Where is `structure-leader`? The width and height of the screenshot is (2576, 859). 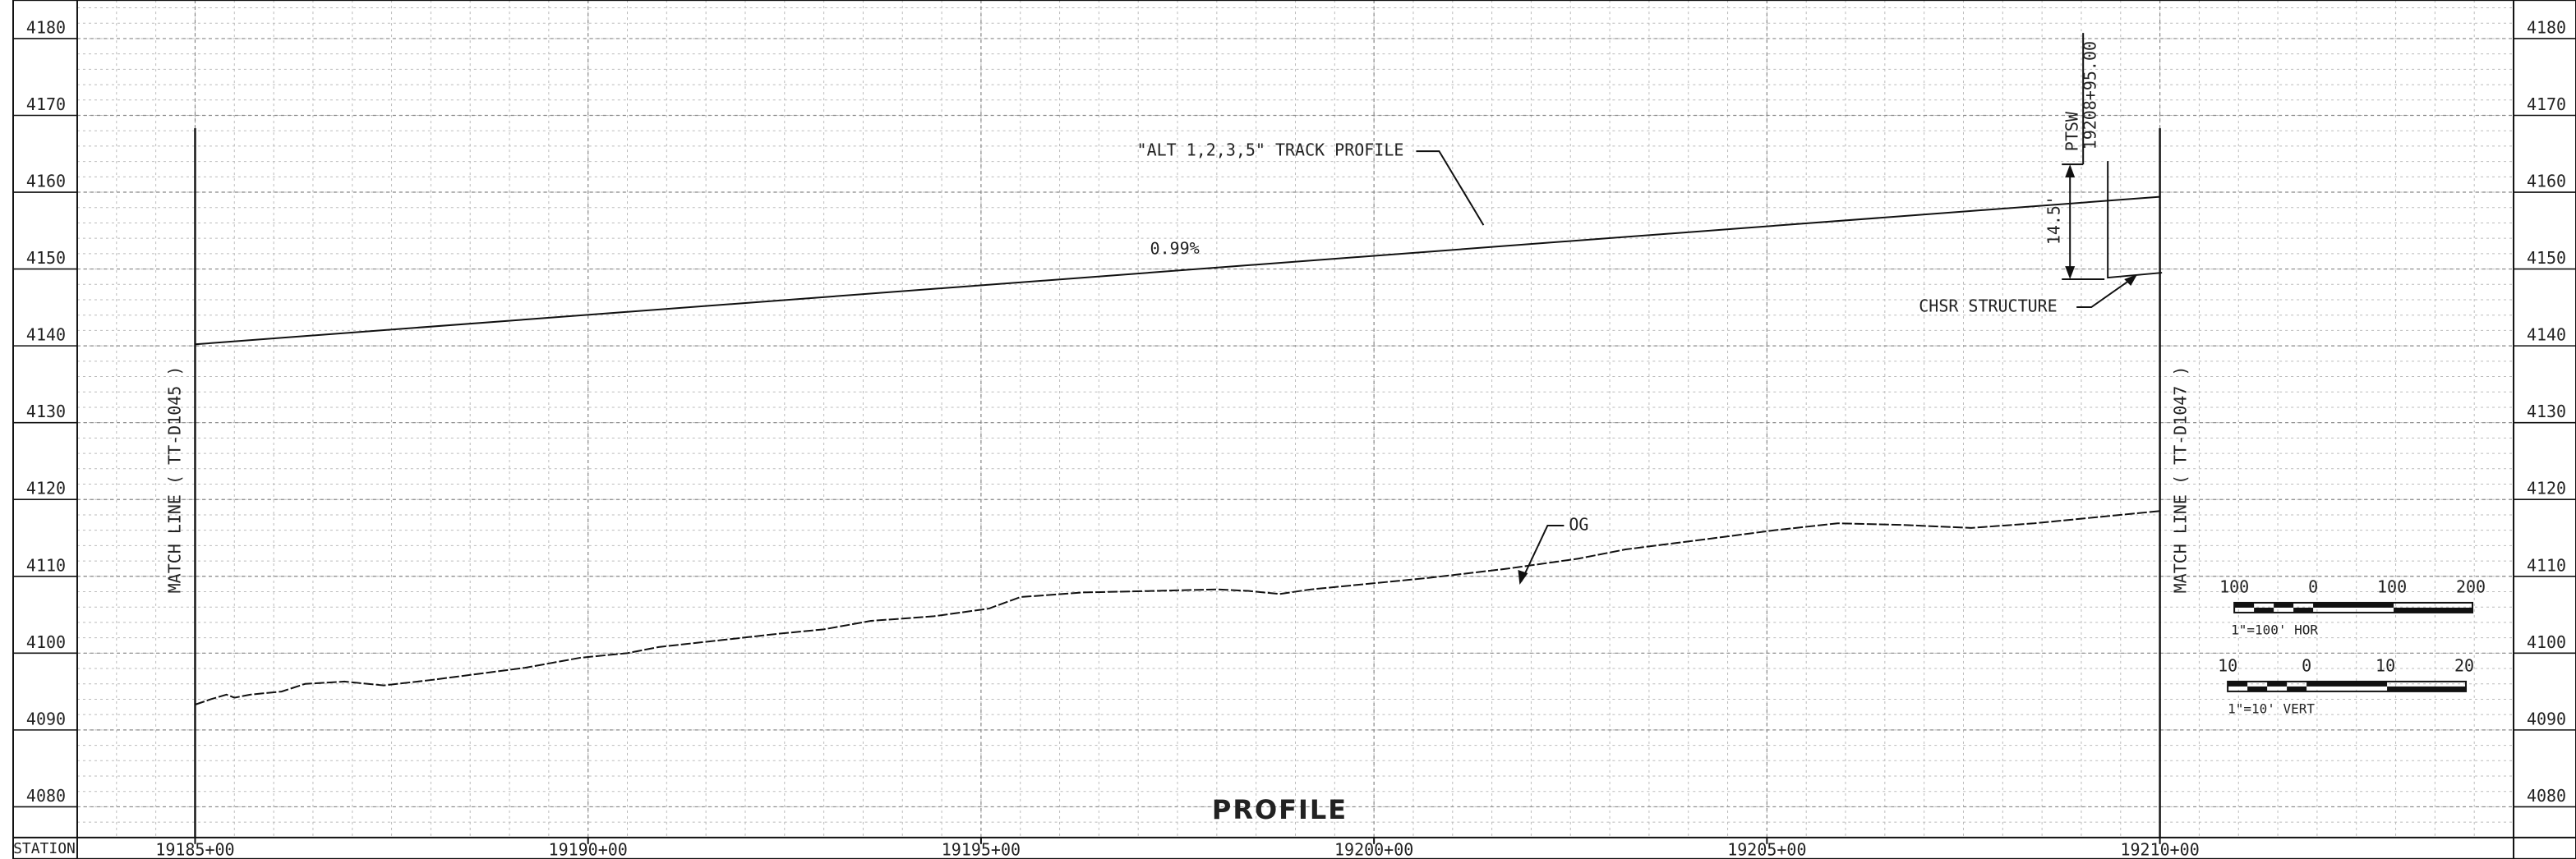 structure-leader is located at coordinates (2106, 292).